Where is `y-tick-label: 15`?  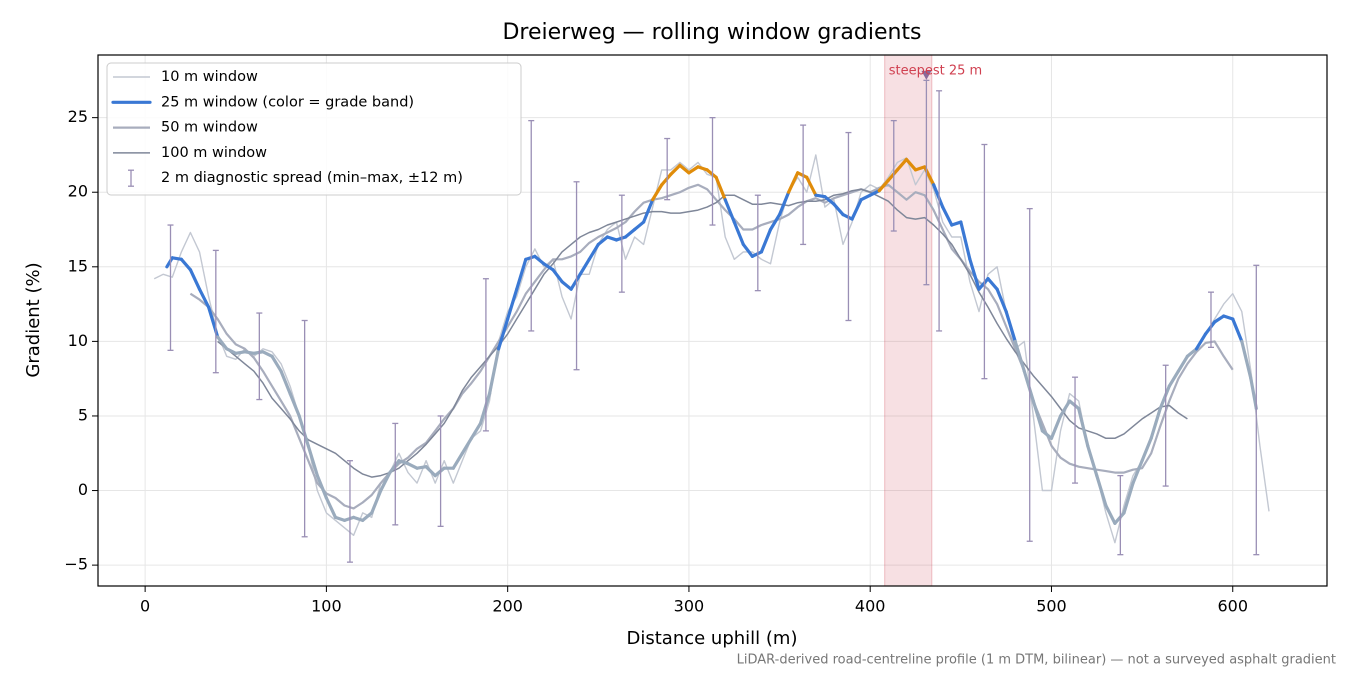
y-tick-label: 15 is located at coordinates (78, 265).